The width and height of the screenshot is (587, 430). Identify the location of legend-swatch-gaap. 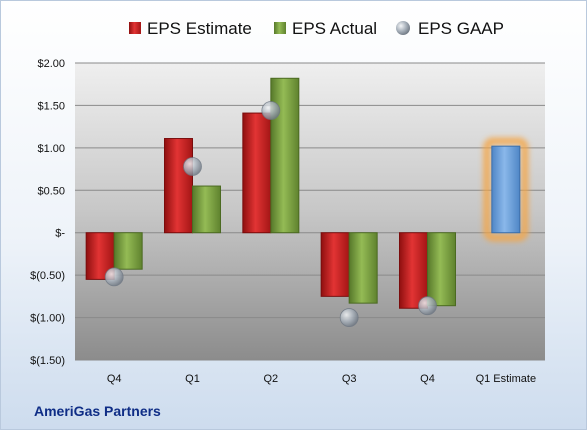
(403, 28).